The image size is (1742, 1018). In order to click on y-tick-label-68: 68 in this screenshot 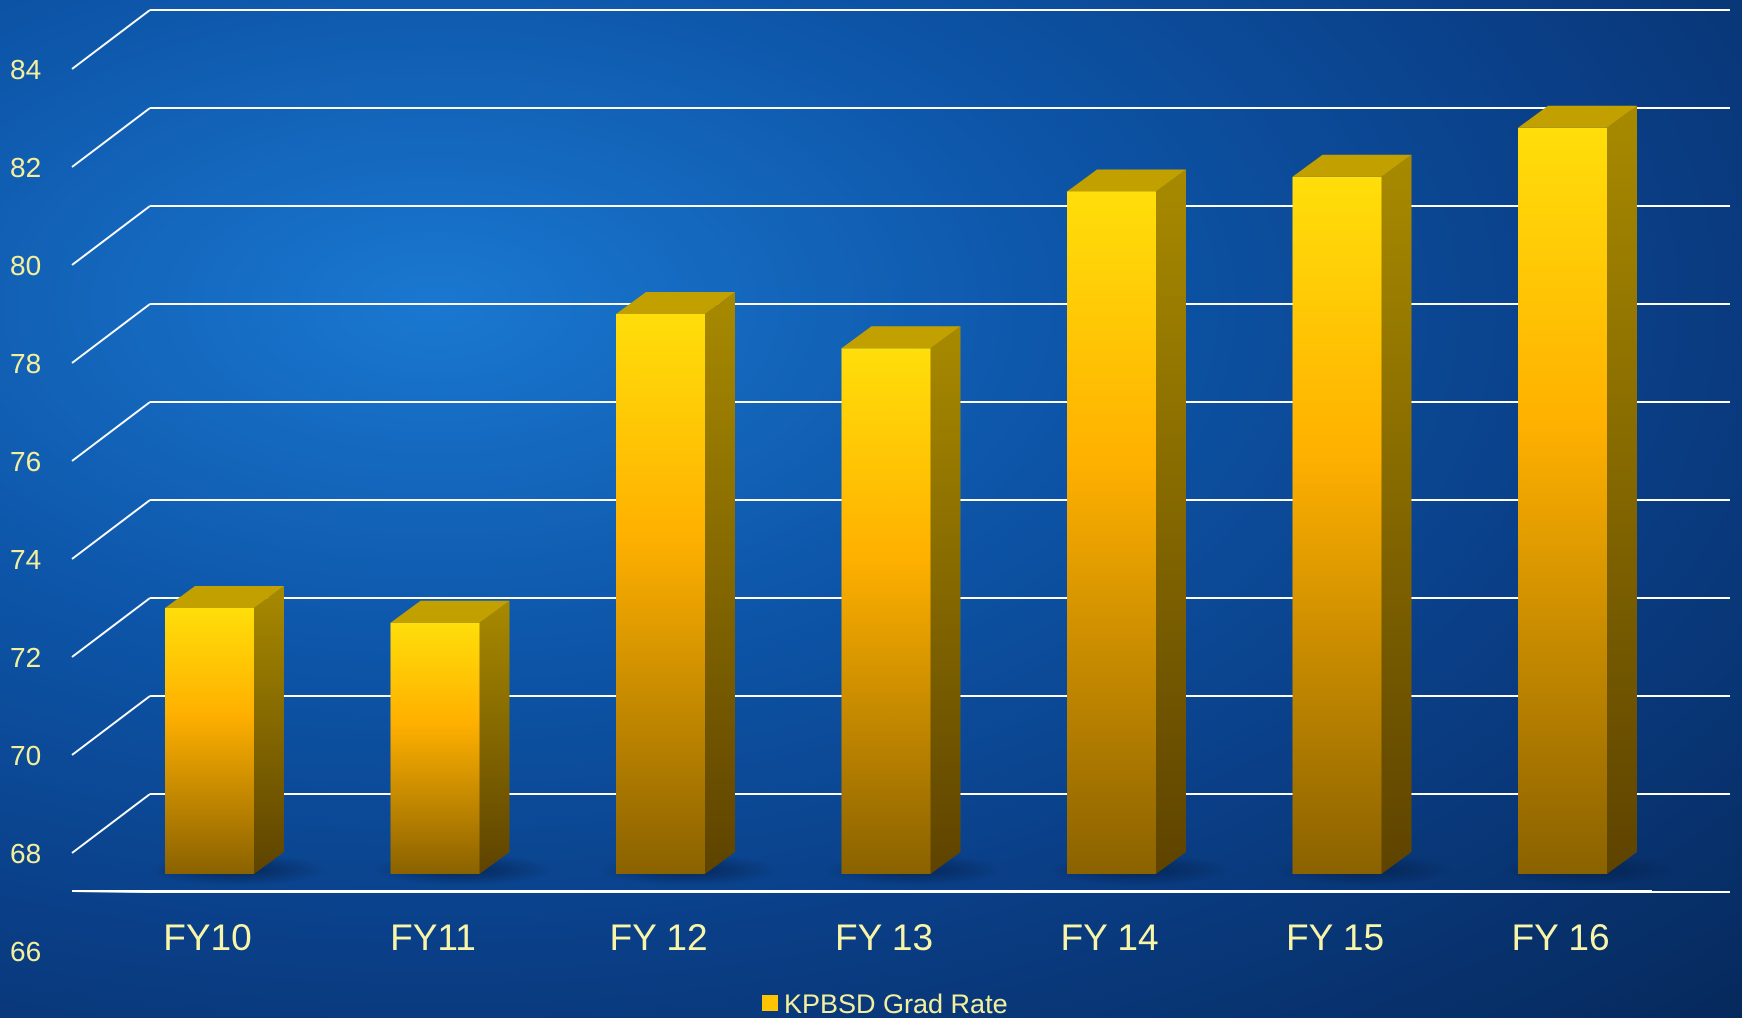, I will do `click(25, 853)`.